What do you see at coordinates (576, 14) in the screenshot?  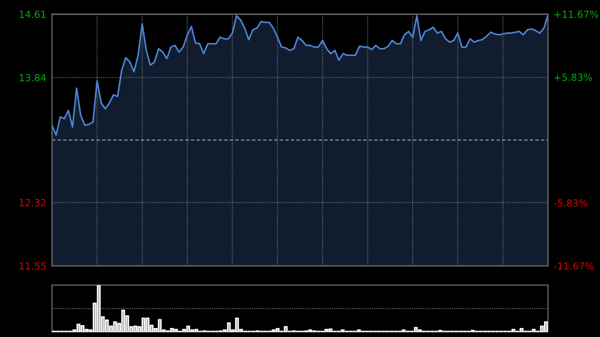 I see `y2-tick-label: +11.67%` at bounding box center [576, 14].